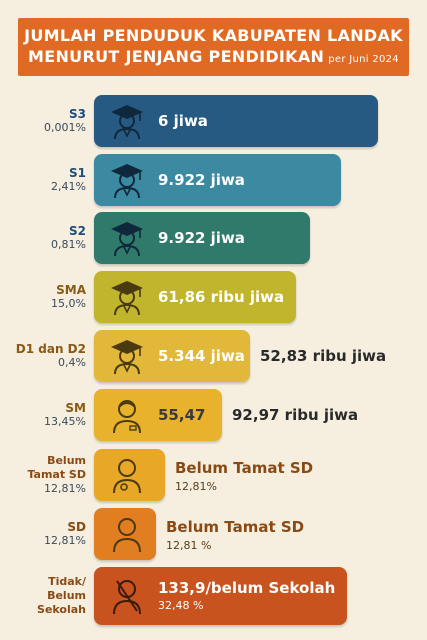 This screenshot has height=640, width=427. Describe the element at coordinates (183, 121) in the screenshot. I see `data-label: 6 jiwa` at that location.